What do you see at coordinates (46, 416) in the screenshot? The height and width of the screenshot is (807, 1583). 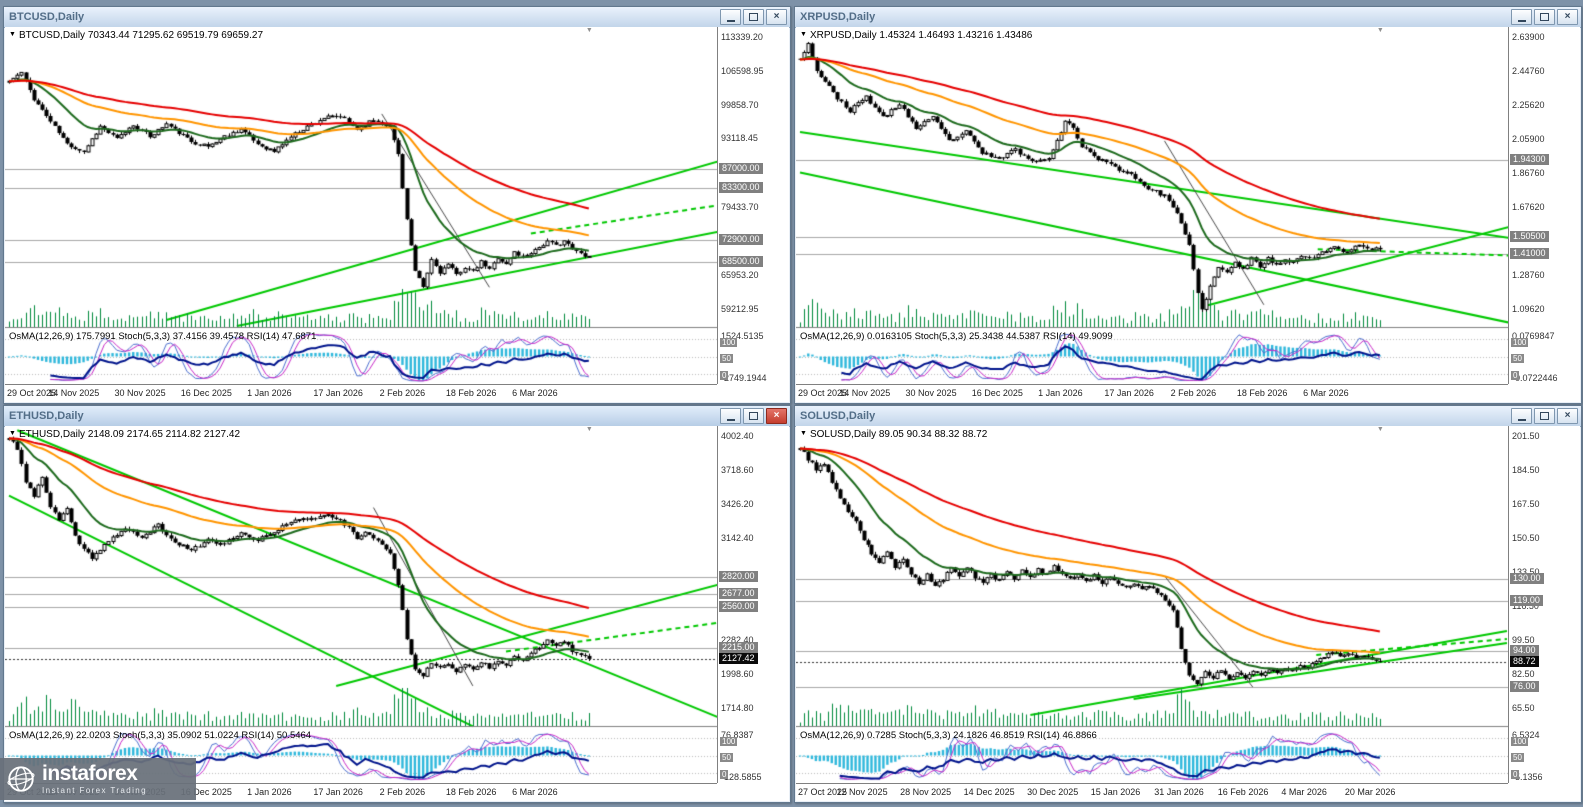 I see `window-title: ETHUSD,Daily` at bounding box center [46, 416].